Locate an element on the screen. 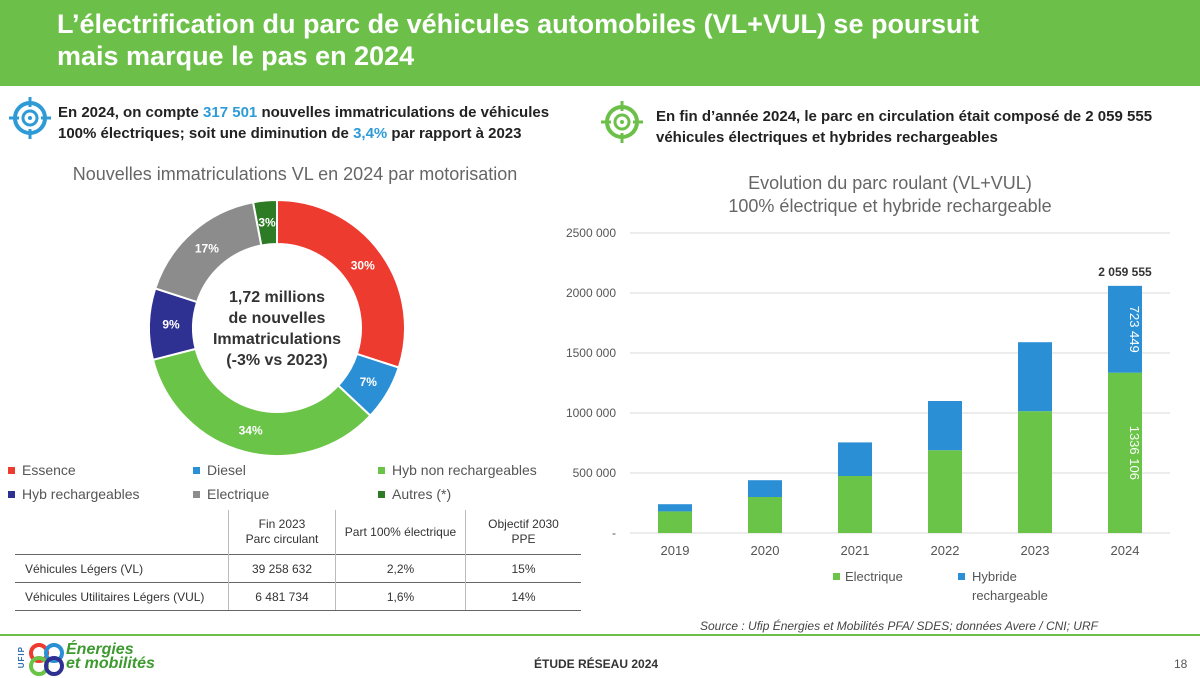 This screenshot has width=1200, height=678. logo-line1: Énergies is located at coordinates (100, 649).